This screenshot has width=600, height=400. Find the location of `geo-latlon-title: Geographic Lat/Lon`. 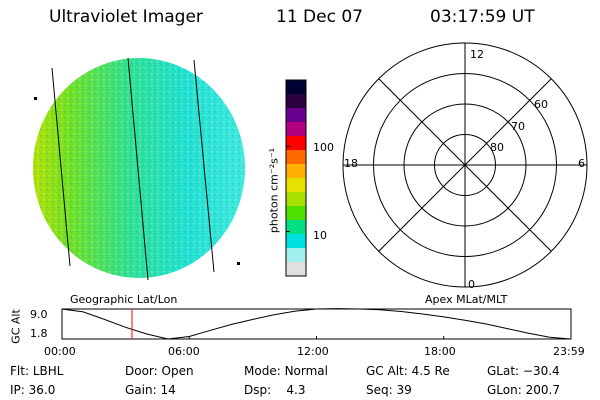

geo-latlon-title: Geographic Lat/Lon is located at coordinates (123, 299).